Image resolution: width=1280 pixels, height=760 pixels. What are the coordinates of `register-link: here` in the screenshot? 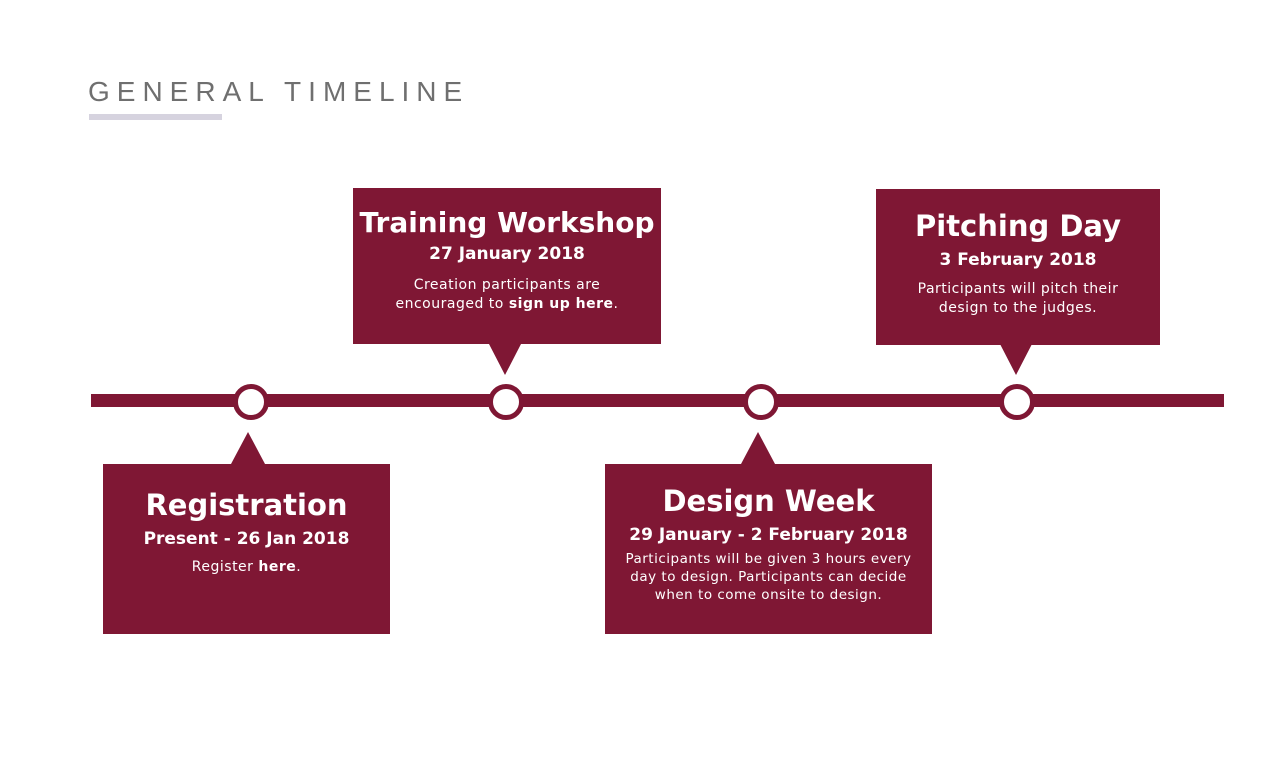 It's located at (277, 567).